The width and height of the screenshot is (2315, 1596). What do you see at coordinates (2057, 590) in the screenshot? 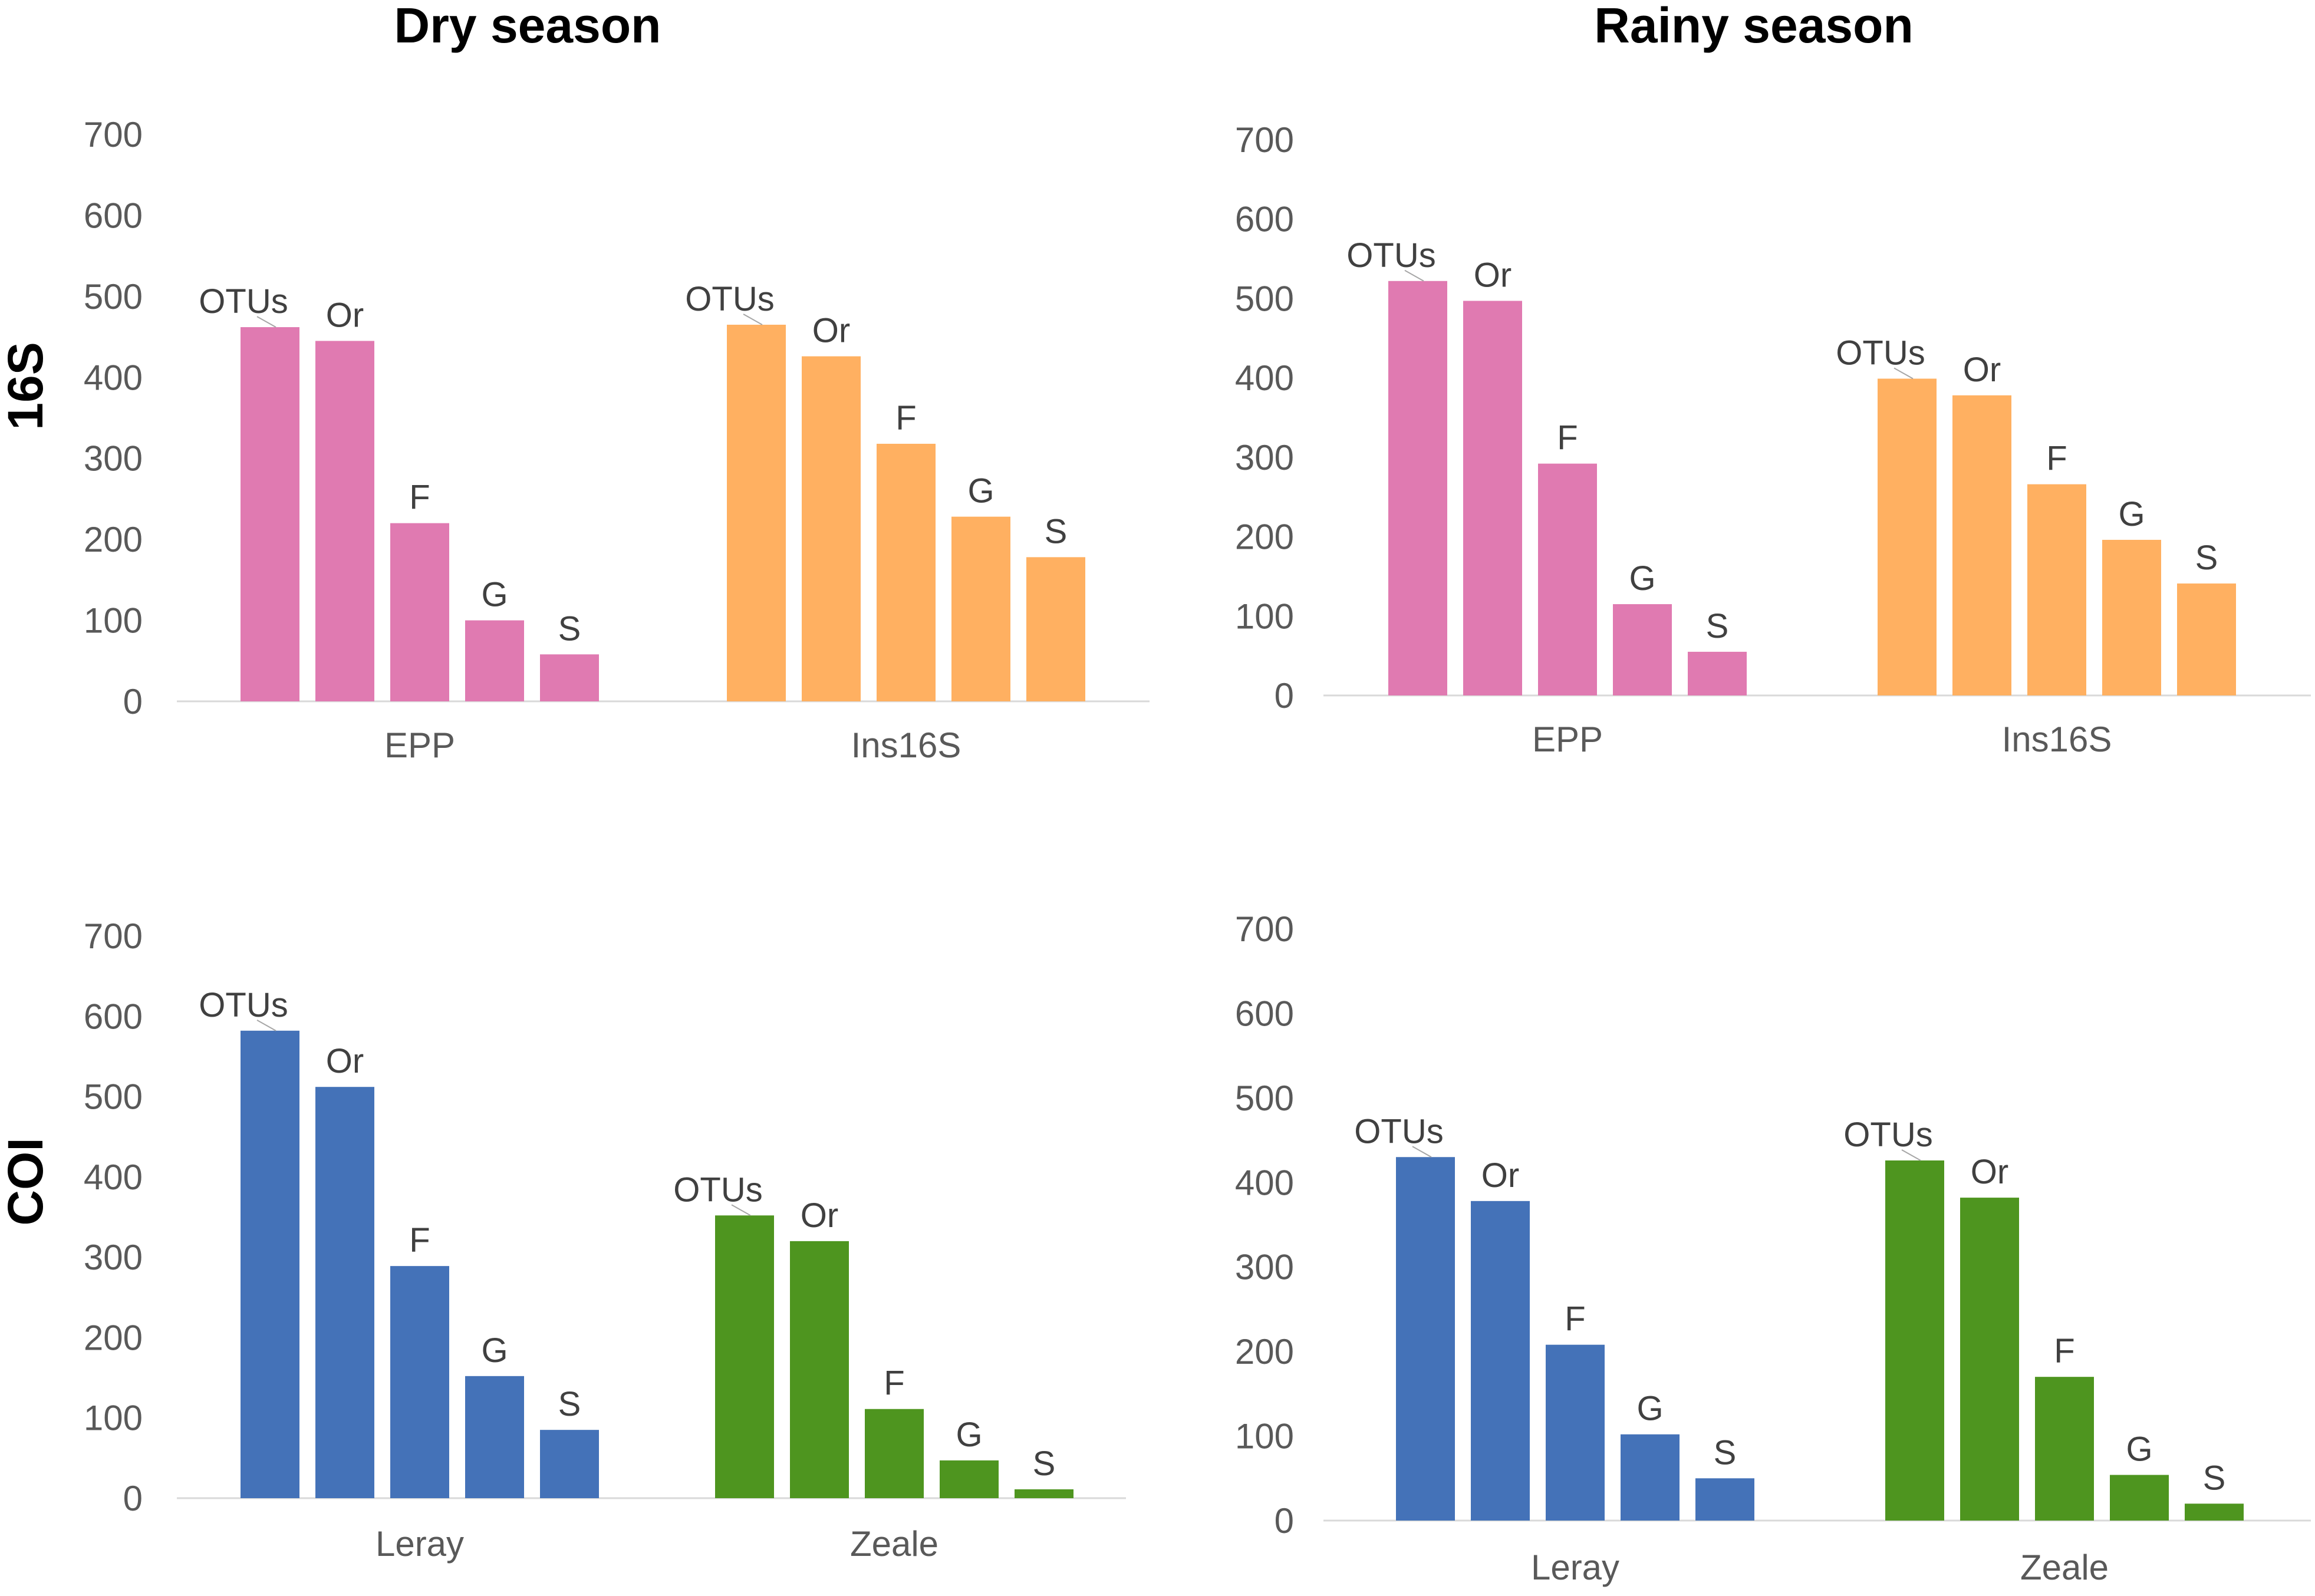
I see `bar-ins16s-f` at bounding box center [2057, 590].